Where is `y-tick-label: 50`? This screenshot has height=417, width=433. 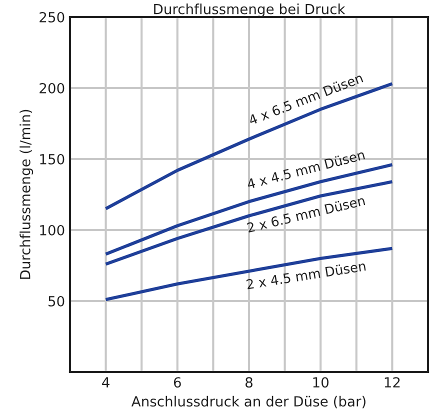 y-tick-label: 50 is located at coordinates (56, 301).